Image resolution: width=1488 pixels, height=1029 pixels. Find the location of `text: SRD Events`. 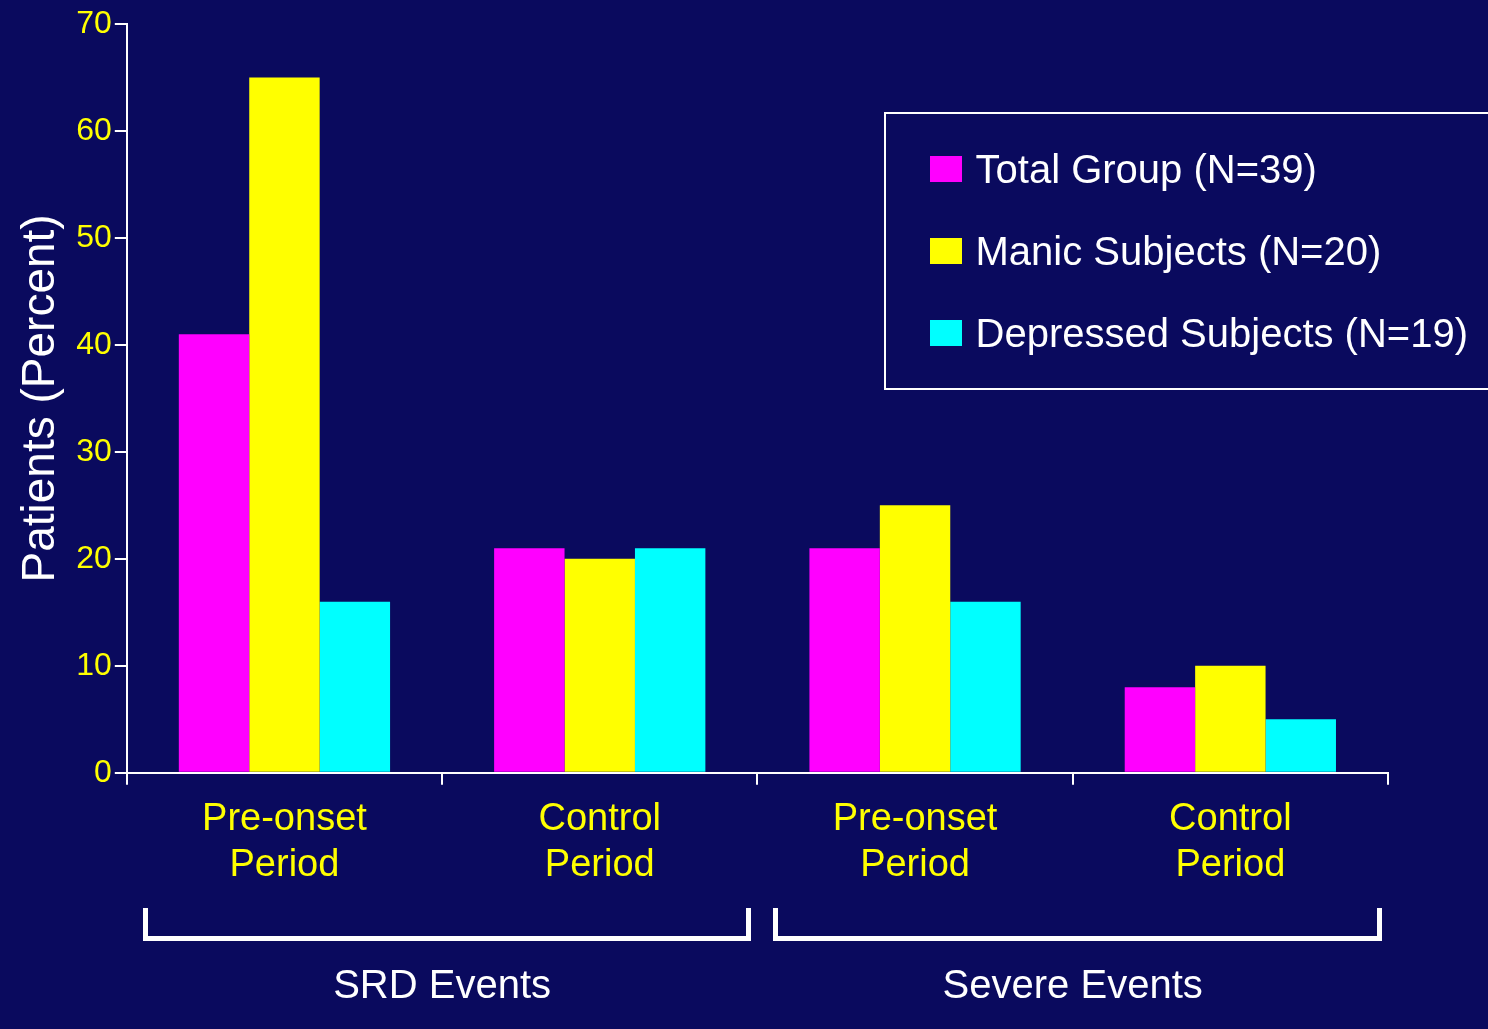

text: SRD Events is located at coordinates (442, 984).